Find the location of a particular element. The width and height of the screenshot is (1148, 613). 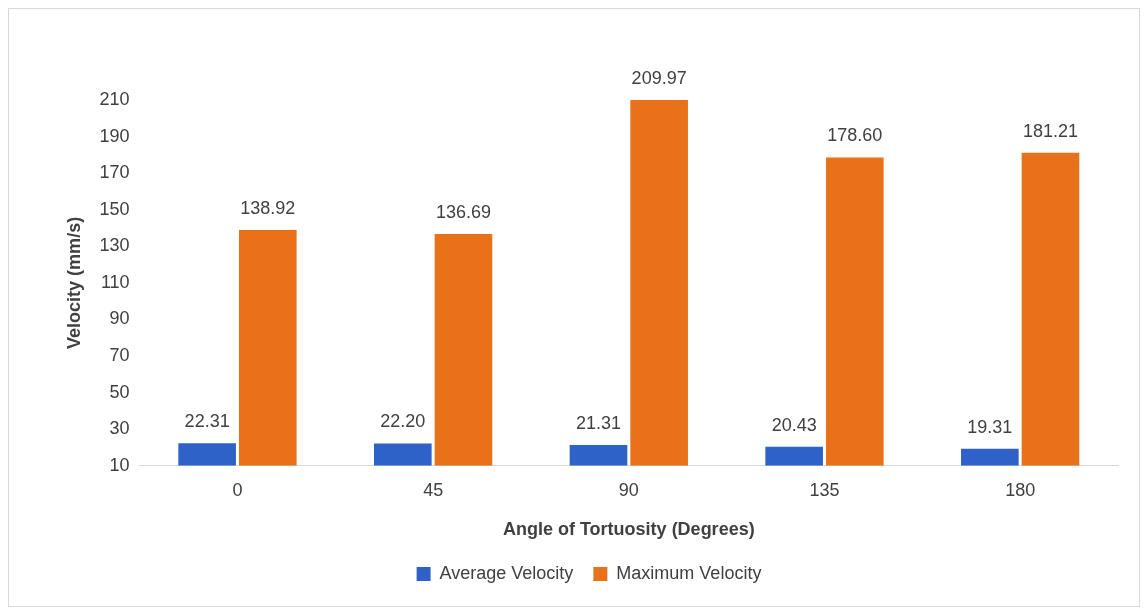

data-label: 178.60 is located at coordinates (855, 135).